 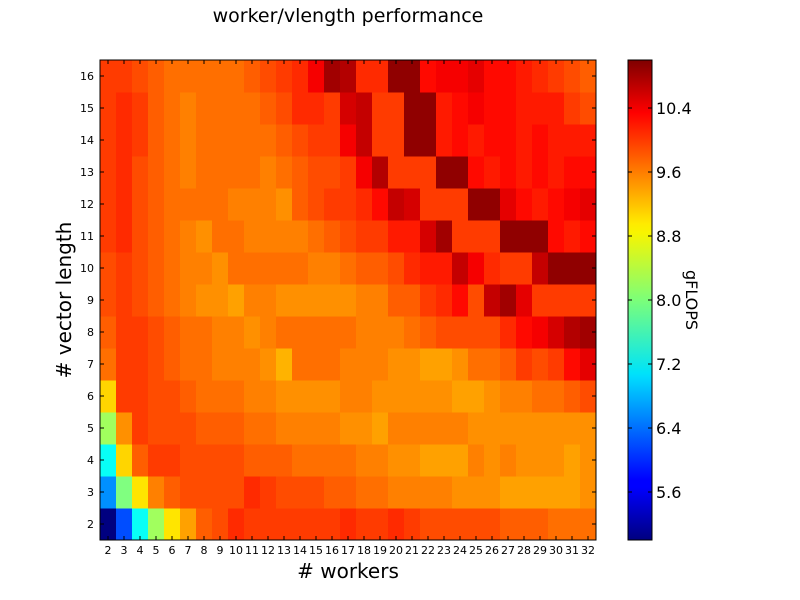 I want to click on x-tick-label: 26, so click(x=492, y=550).